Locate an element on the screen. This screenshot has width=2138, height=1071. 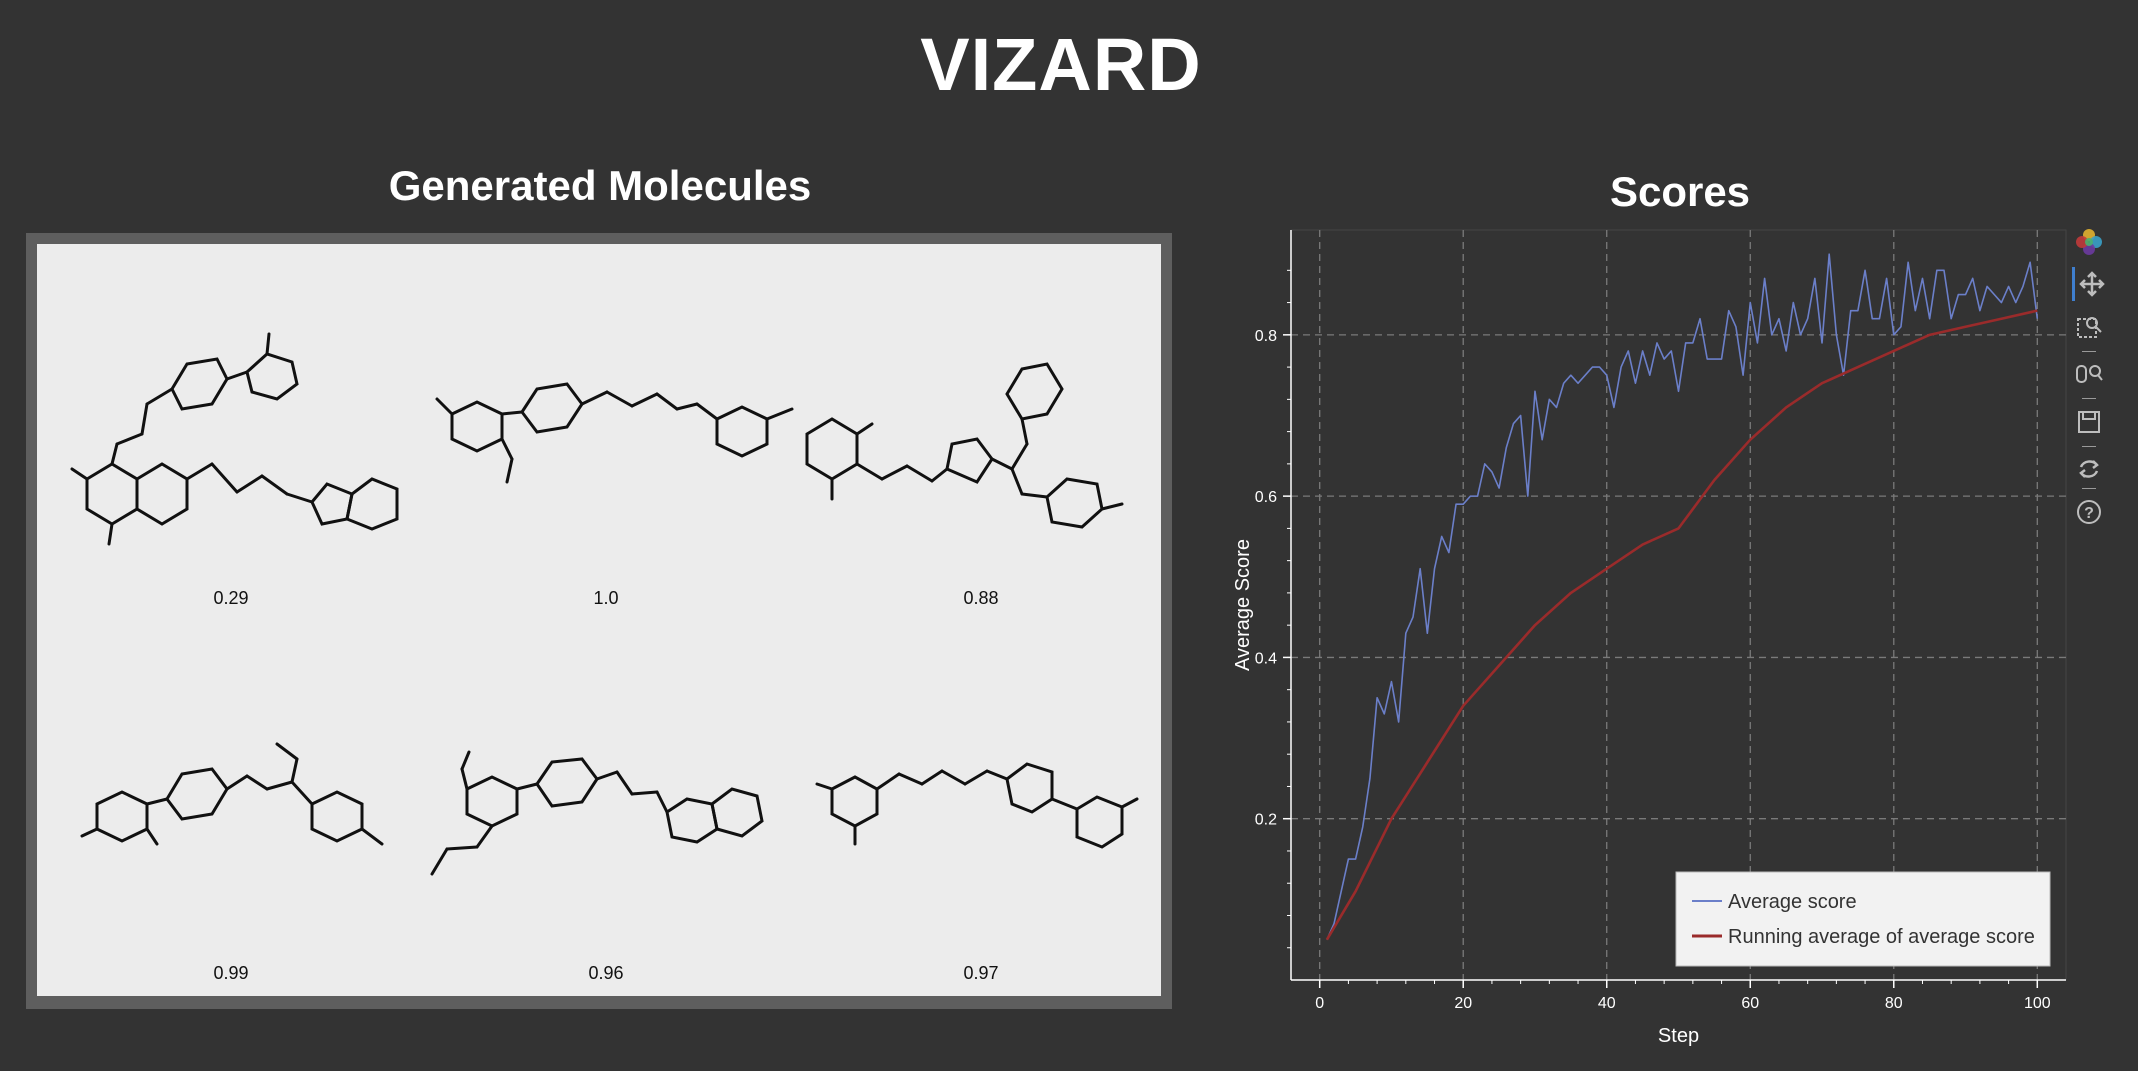
molecule-score-3: 0.88 is located at coordinates (981, 598).